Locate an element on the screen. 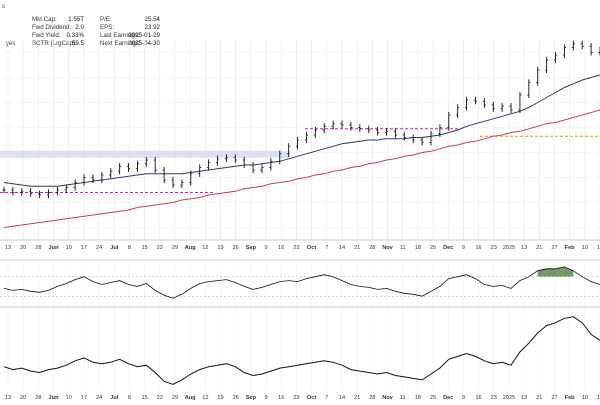 Image resolution: width=600 pixels, height=405 pixels. overbought-fill is located at coordinates (555, 271).